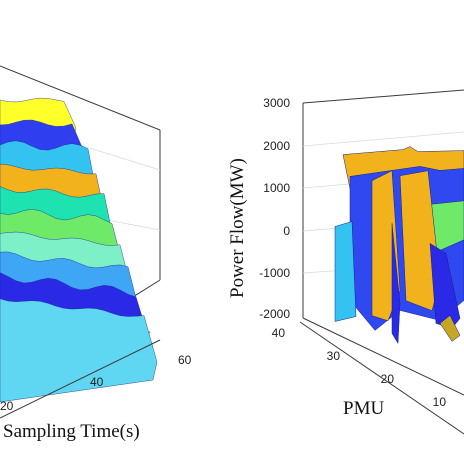 Image resolution: width=464 pixels, height=464 pixels. I want to click on z-tick-label: -2000, so click(274, 314).